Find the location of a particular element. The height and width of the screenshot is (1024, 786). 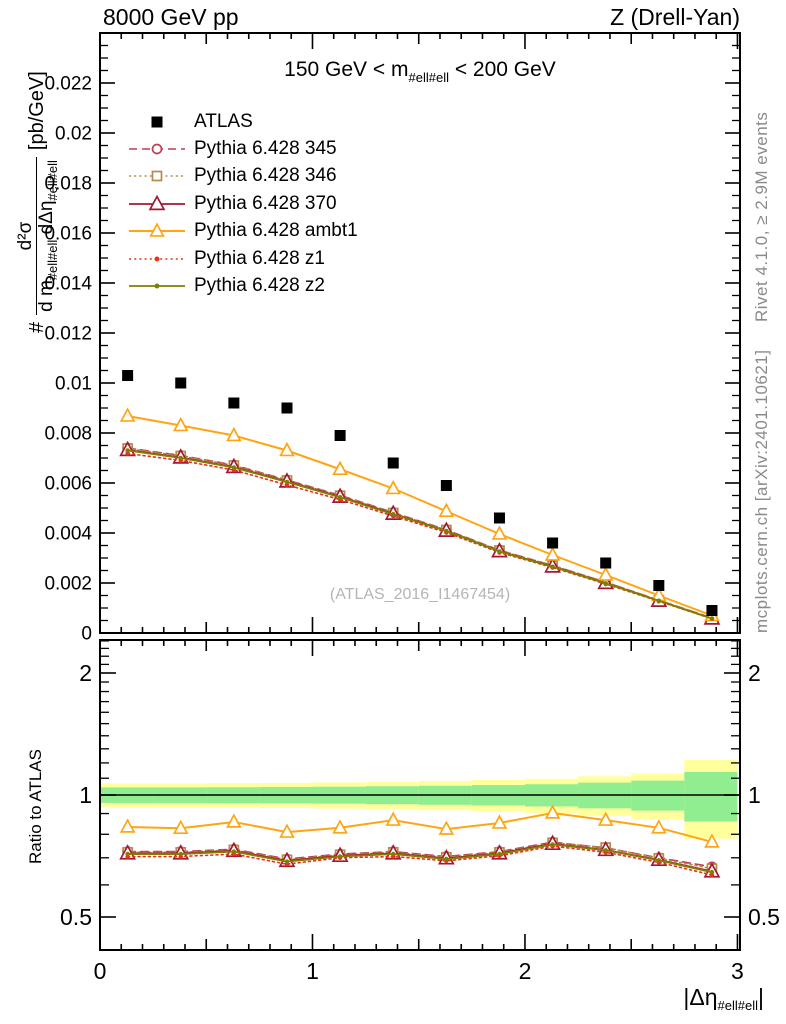

series-pythia-6-428-ambt1 is located at coordinates (419, 826).